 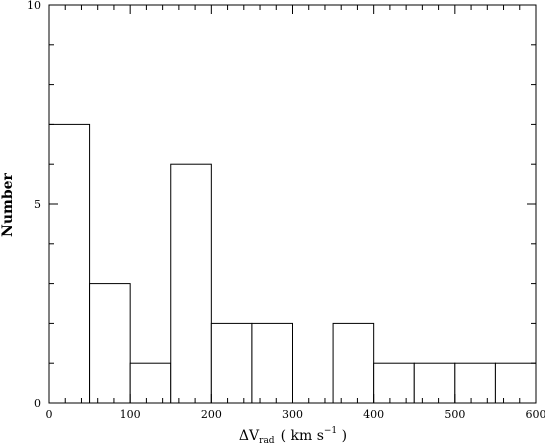 What do you see at coordinates (34, 6) in the screenshot?
I see `y-tick-label: 10` at bounding box center [34, 6].